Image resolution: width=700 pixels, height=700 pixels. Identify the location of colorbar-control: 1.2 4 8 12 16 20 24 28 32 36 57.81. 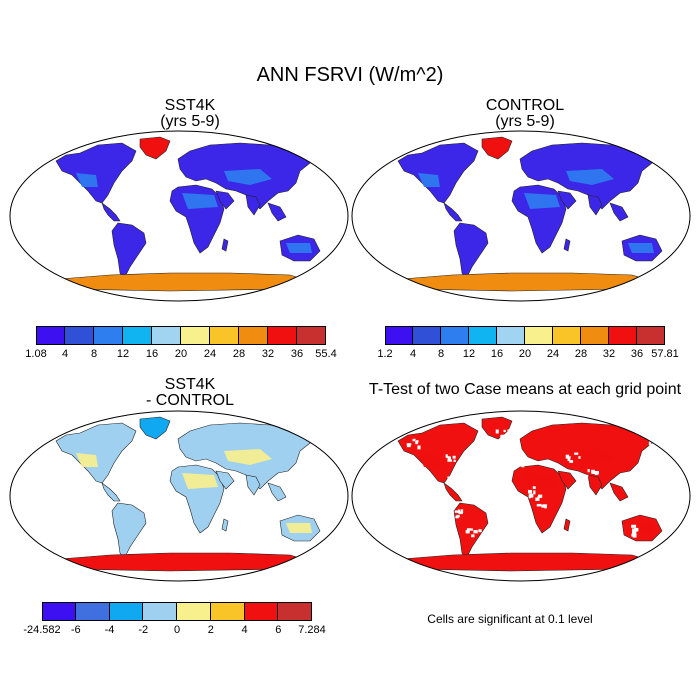
(528, 343).